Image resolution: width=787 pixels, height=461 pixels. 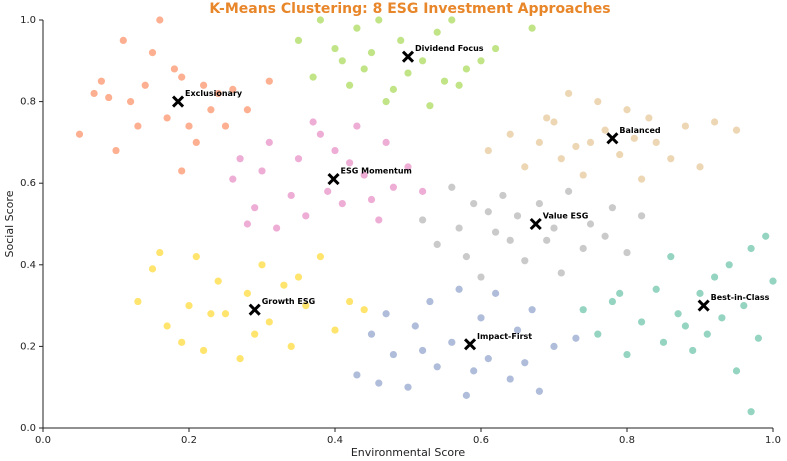 I want to click on centroid-label: Best-in-Class, so click(x=740, y=297).